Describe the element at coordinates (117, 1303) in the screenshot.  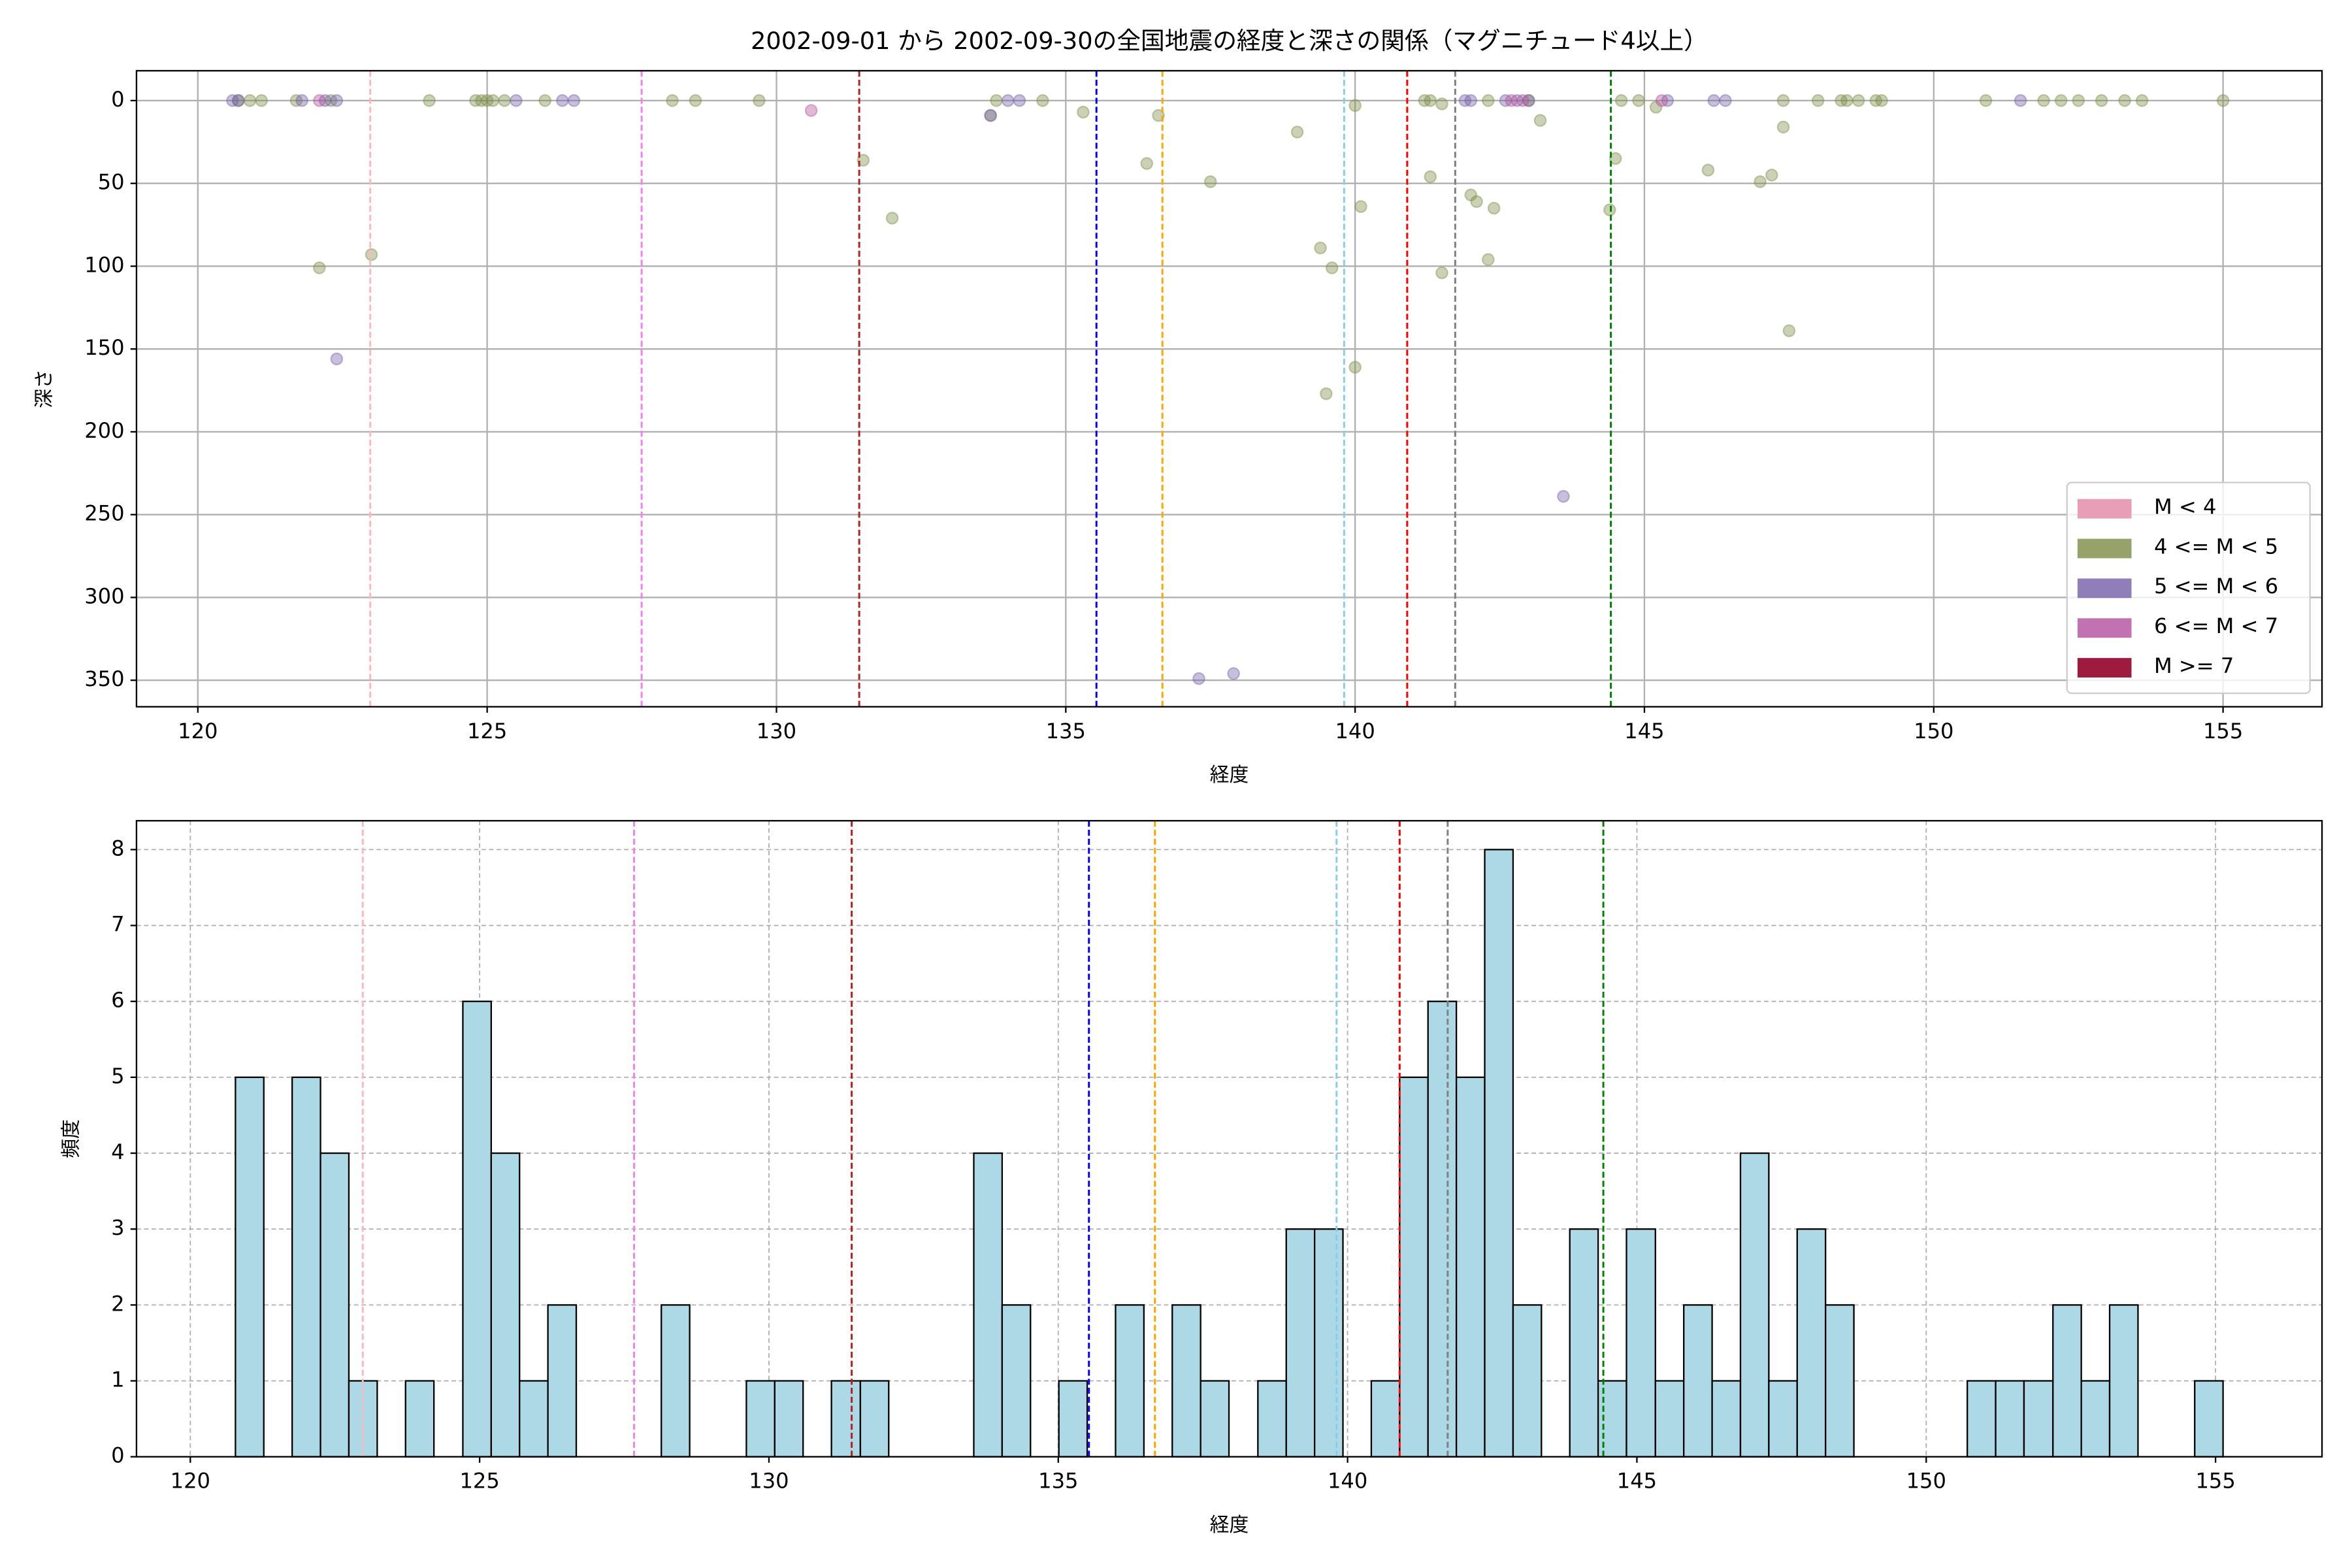
I see `y-tick-label: 2` at that location.